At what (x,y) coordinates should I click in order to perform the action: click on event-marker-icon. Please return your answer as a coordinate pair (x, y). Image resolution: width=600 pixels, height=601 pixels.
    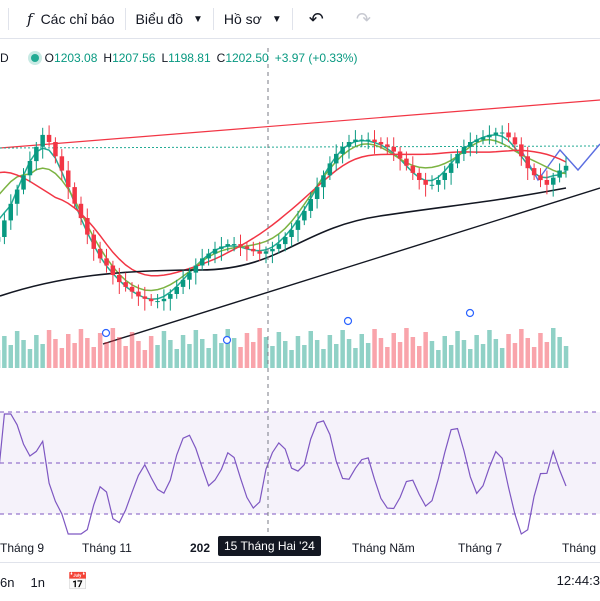
    Looking at the image, I should click on (227, 340).